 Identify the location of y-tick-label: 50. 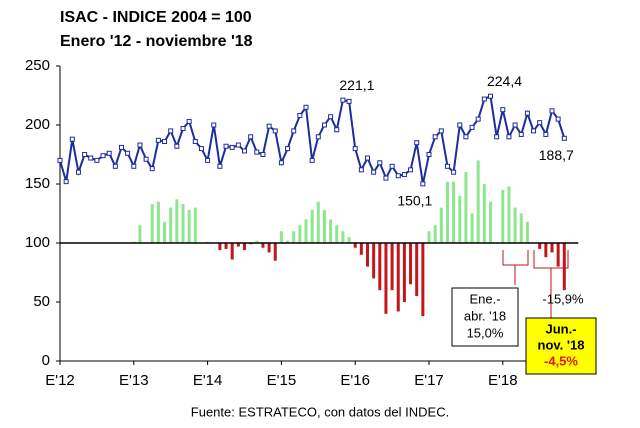
(41, 301).